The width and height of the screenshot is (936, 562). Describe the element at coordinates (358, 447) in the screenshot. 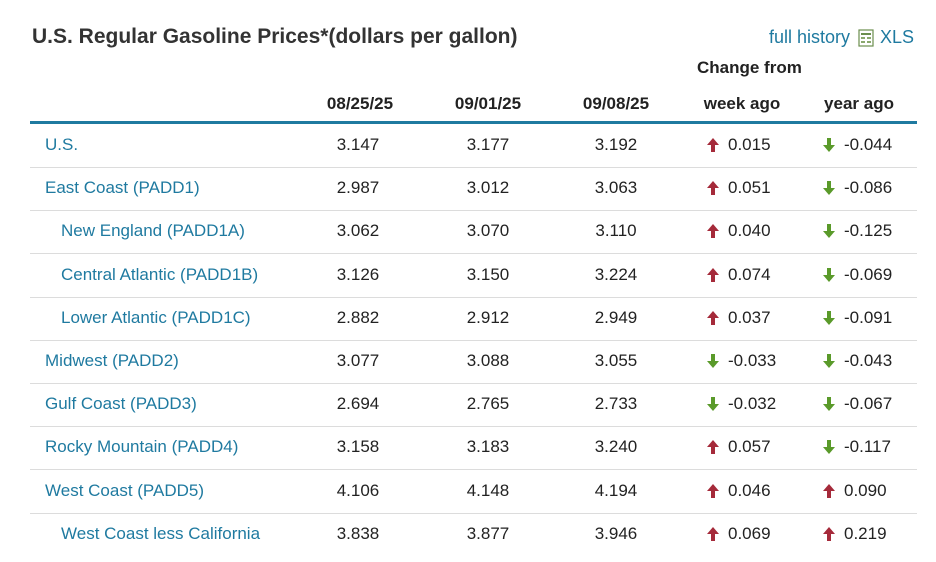

I see `price-cell: 3.158` at that location.